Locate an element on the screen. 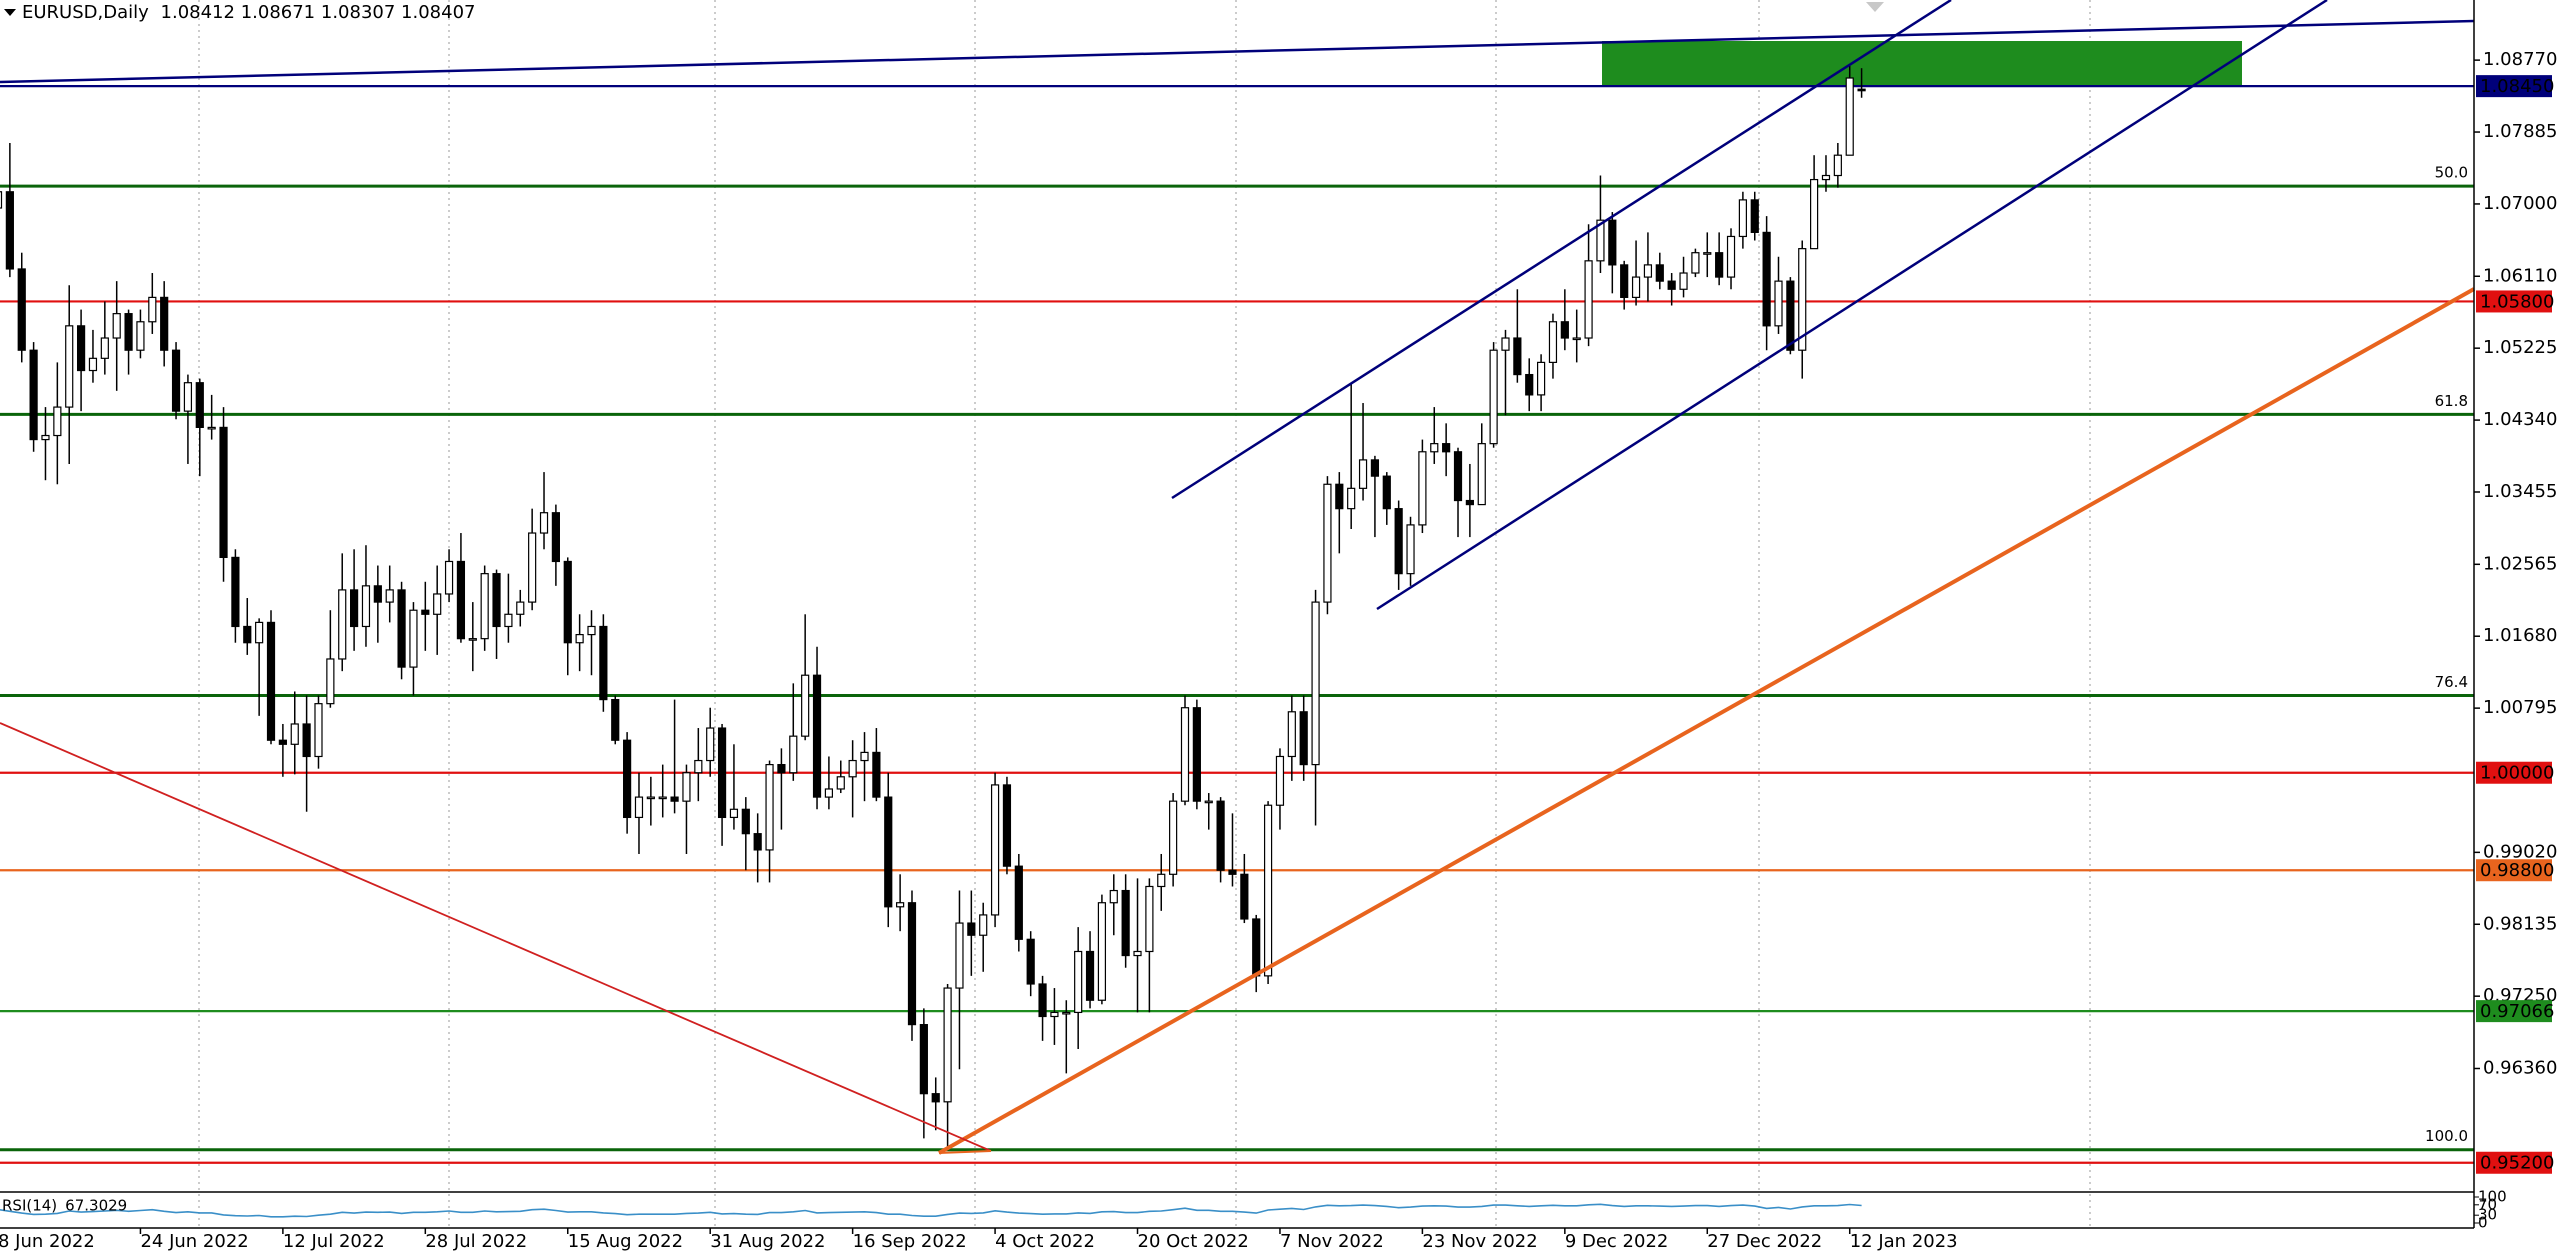 This screenshot has width=2560, height=1252. support-stub is located at coordinates (965, 1152).